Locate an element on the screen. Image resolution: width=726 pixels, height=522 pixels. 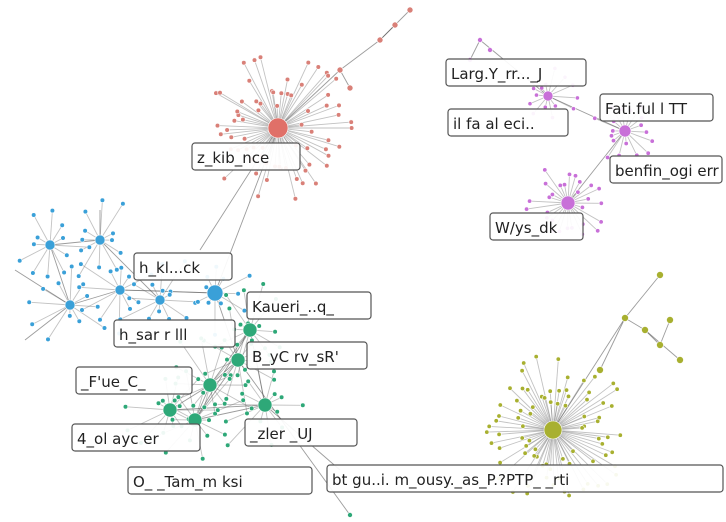
hub-node-wys is located at coordinates (568, 203).